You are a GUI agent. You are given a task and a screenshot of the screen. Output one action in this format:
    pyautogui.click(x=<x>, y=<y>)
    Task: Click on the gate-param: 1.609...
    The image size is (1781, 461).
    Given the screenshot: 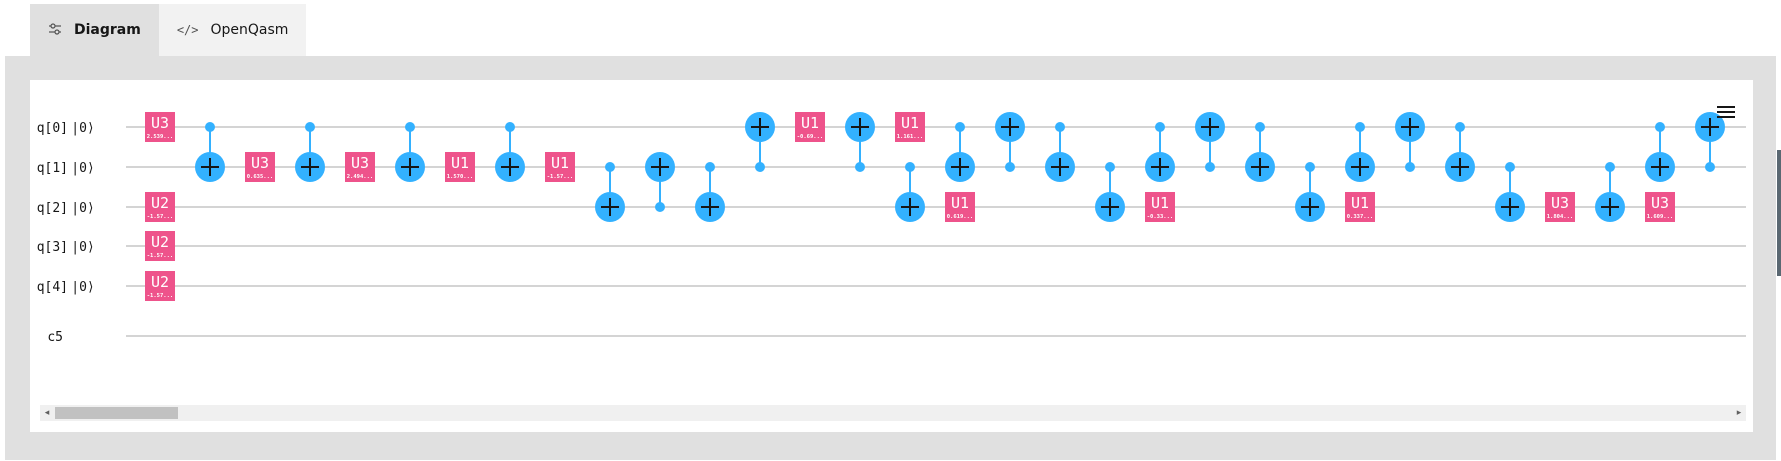 What is the action you would take?
    pyautogui.click(x=1660, y=217)
    